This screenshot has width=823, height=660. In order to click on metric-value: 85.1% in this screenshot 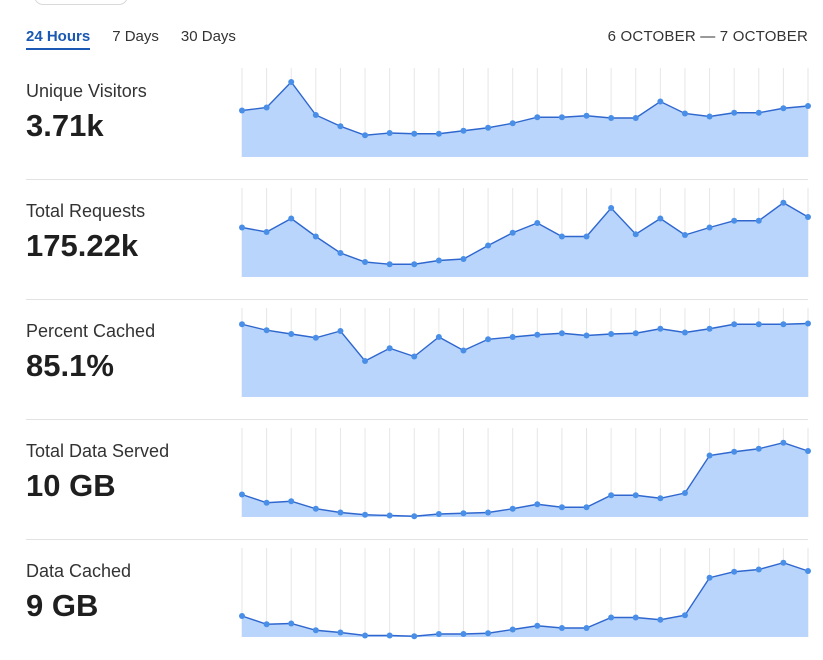, I will do `click(70, 365)`.